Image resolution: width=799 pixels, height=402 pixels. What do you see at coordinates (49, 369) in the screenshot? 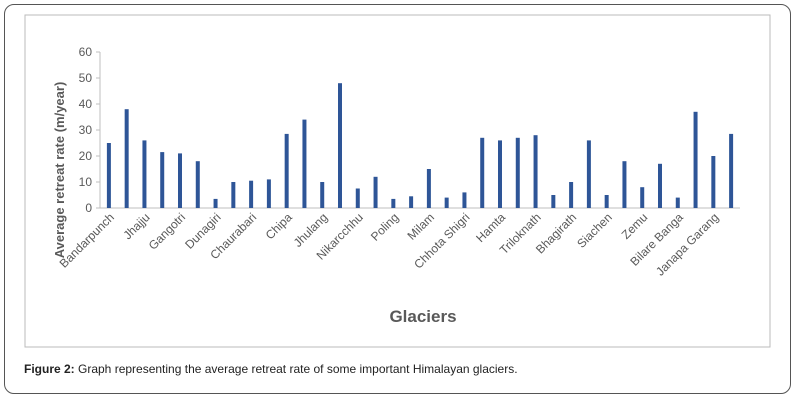
I see `caption-label: Figure 2:` at bounding box center [49, 369].